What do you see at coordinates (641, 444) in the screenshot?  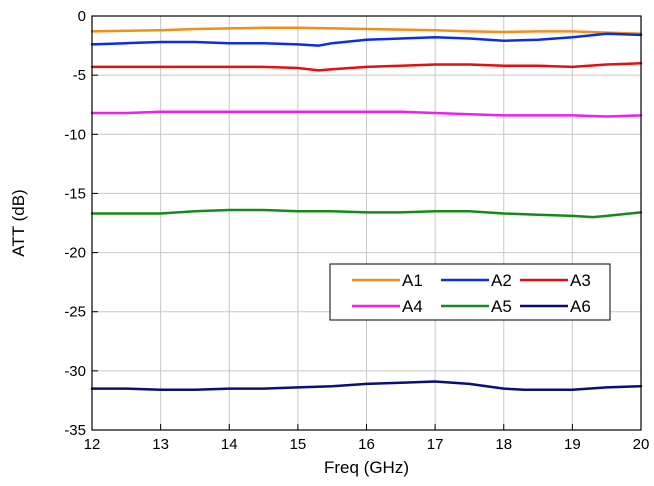 I see `x-tick-label: 20` at bounding box center [641, 444].